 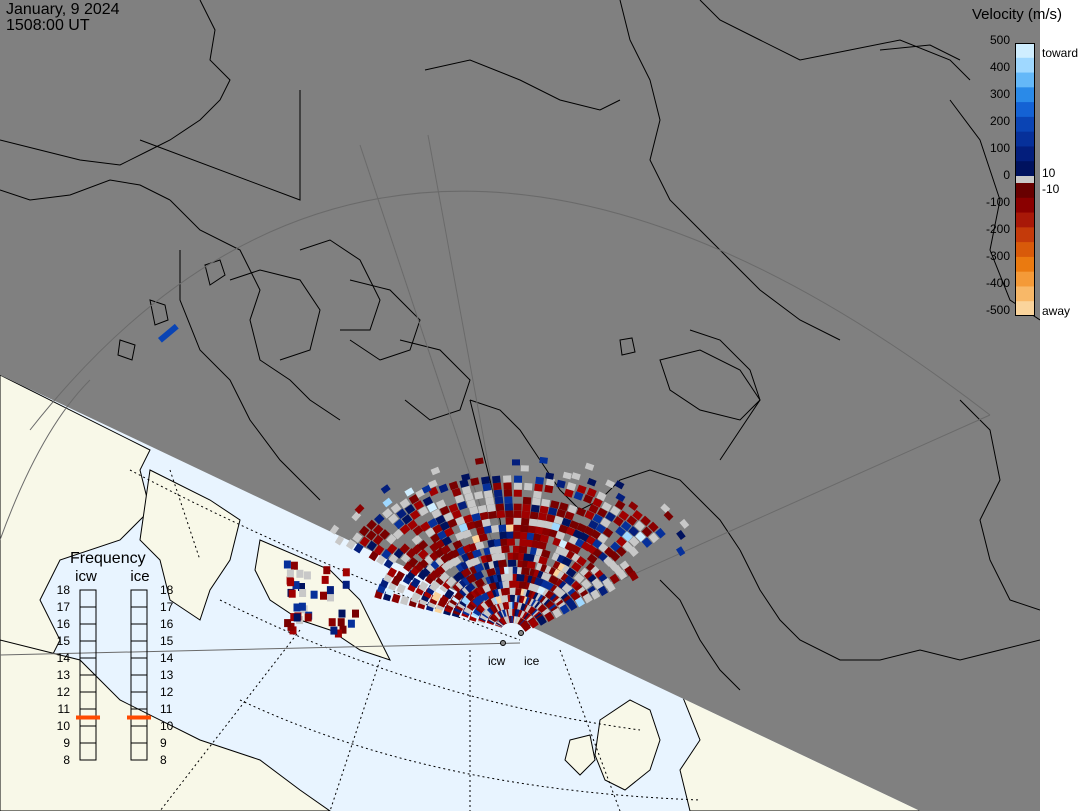 I want to click on isolated-echoes, so click(x=168, y=333).